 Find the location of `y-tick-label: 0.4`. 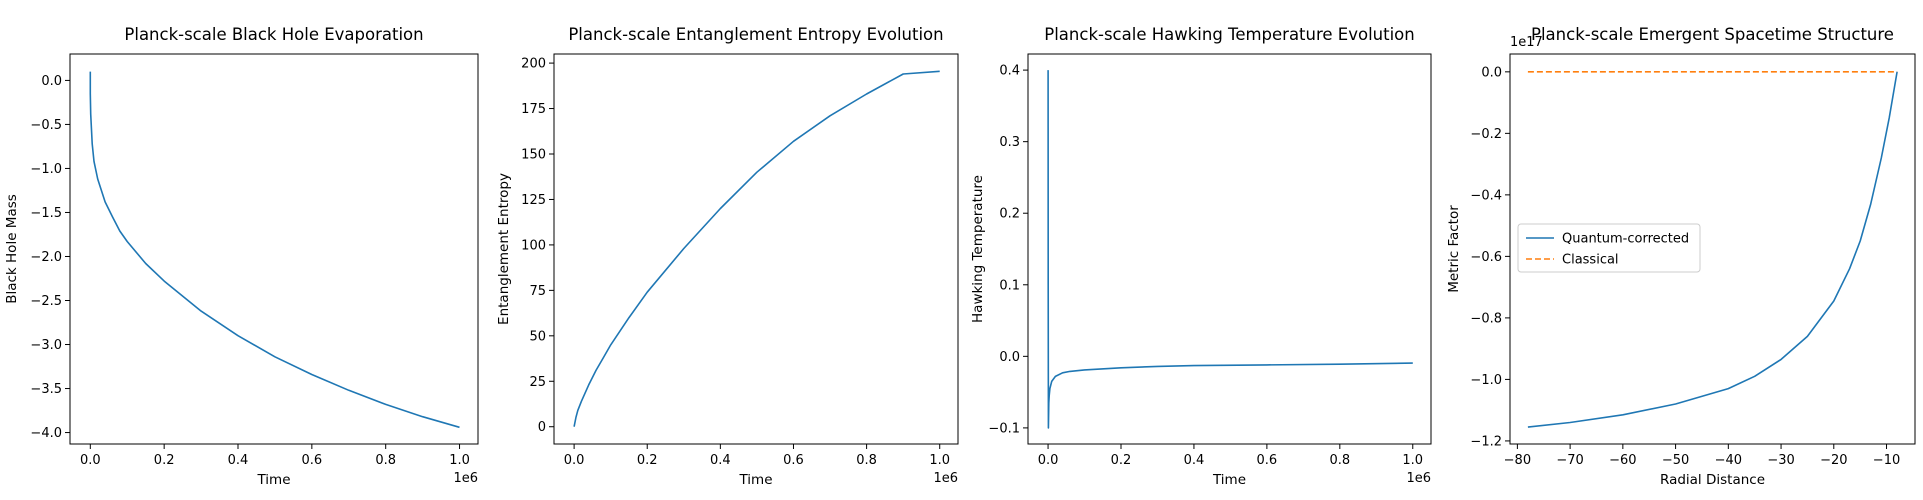

y-tick-label: 0.4 is located at coordinates (1009, 71).